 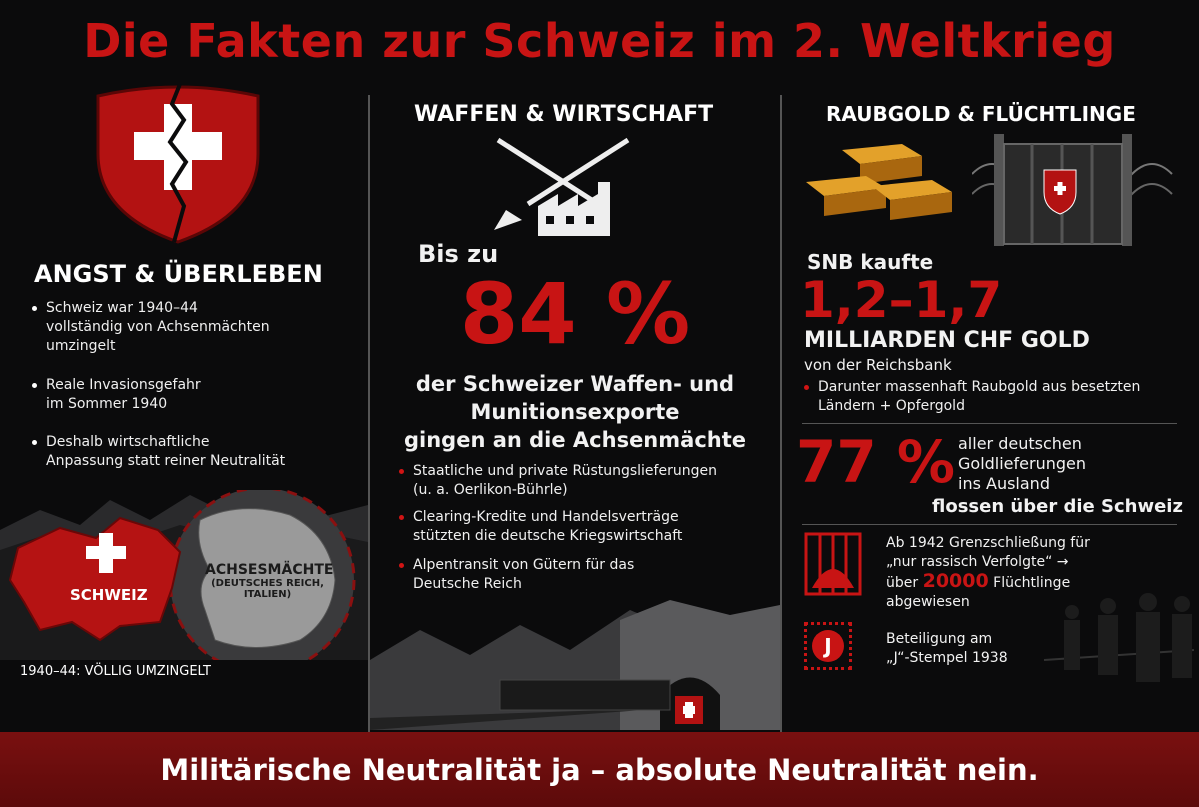 I want to click on refugee-count: 20000, so click(x=955, y=581).